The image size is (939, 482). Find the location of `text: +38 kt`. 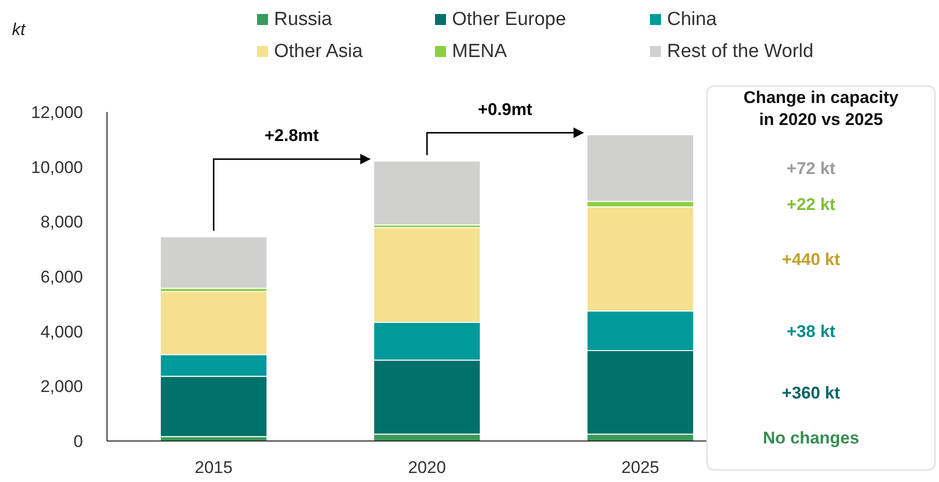

text: +38 kt is located at coordinates (811, 331).